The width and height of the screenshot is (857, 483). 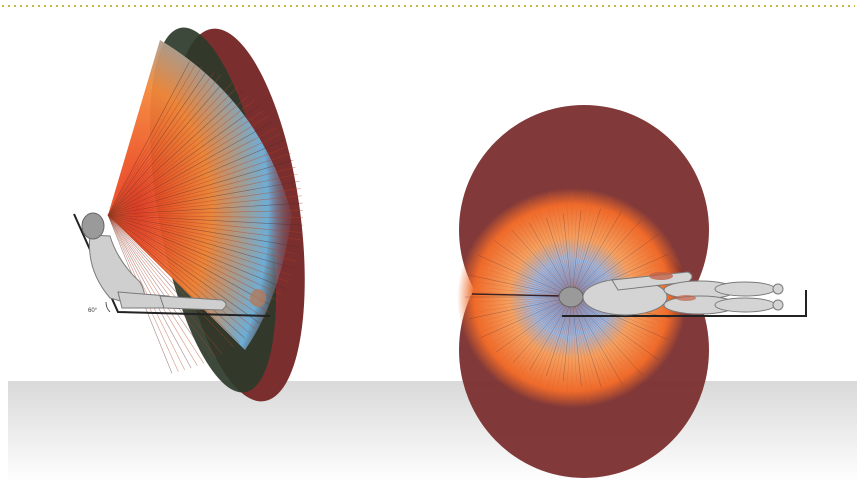 What do you see at coordinates (661, 276) in the screenshot?
I see `reclined-hand` at bounding box center [661, 276].